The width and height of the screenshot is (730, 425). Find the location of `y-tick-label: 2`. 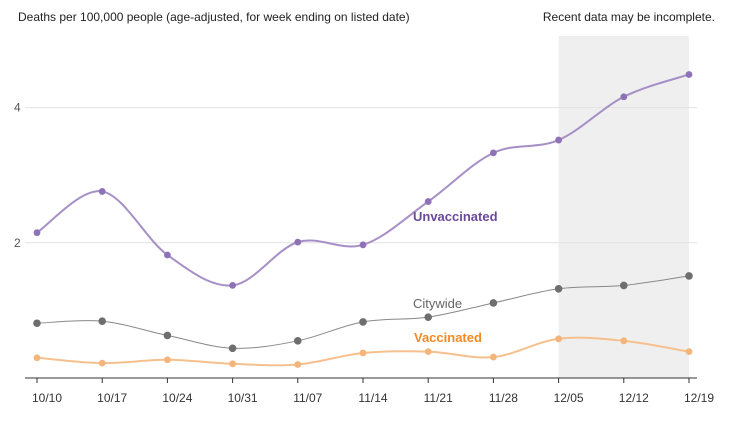

y-tick-label: 2 is located at coordinates (17, 243).